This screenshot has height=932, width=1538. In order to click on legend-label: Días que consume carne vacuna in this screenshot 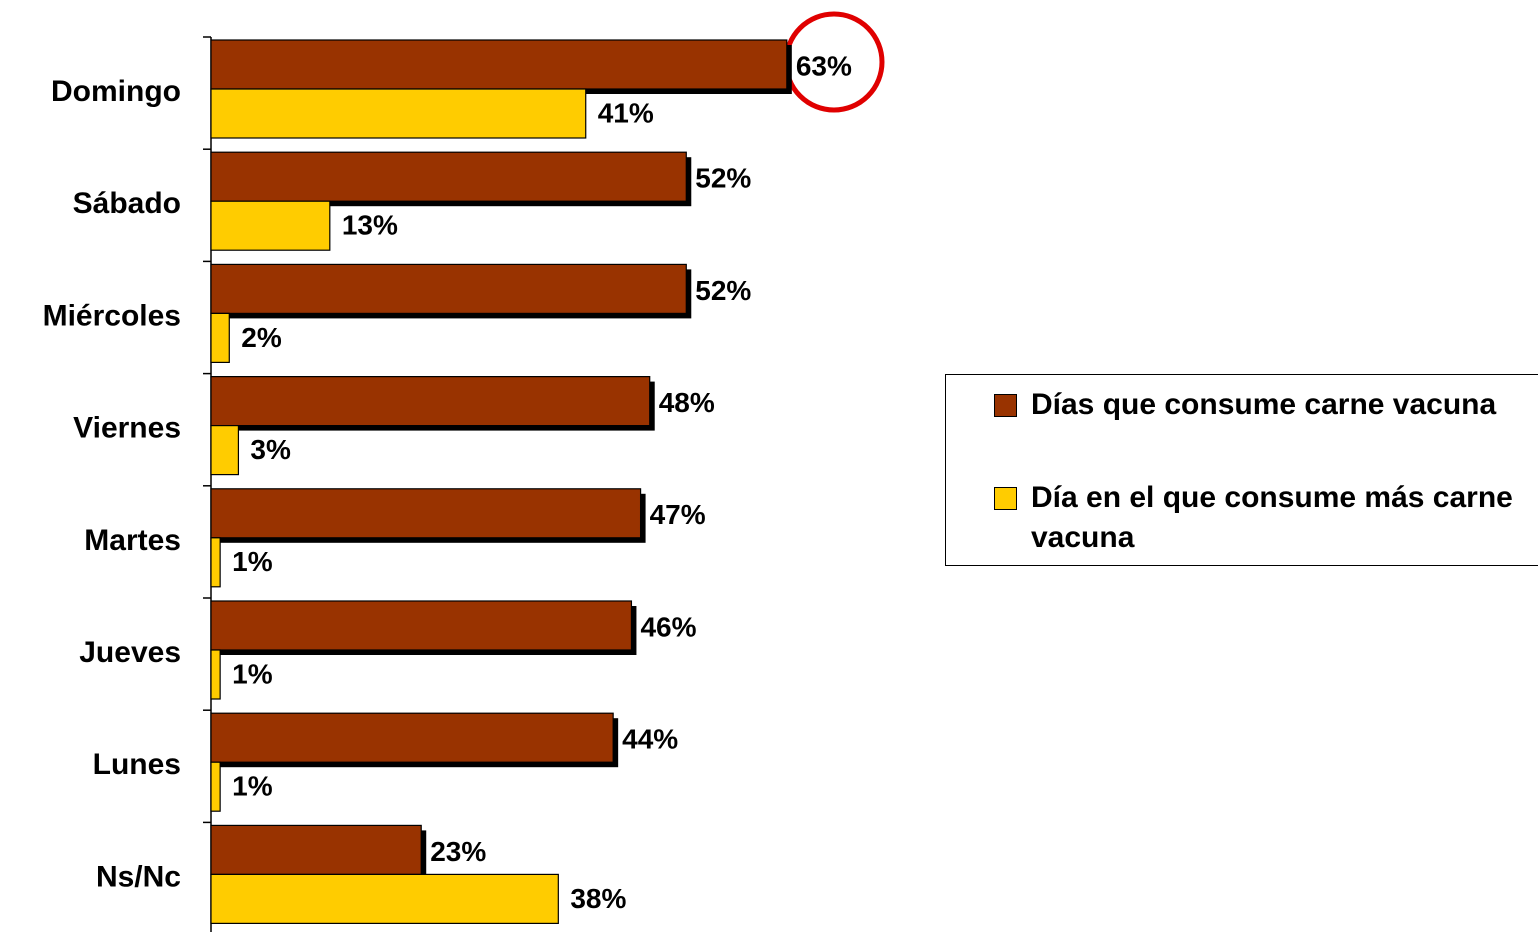, I will do `click(1264, 404)`.